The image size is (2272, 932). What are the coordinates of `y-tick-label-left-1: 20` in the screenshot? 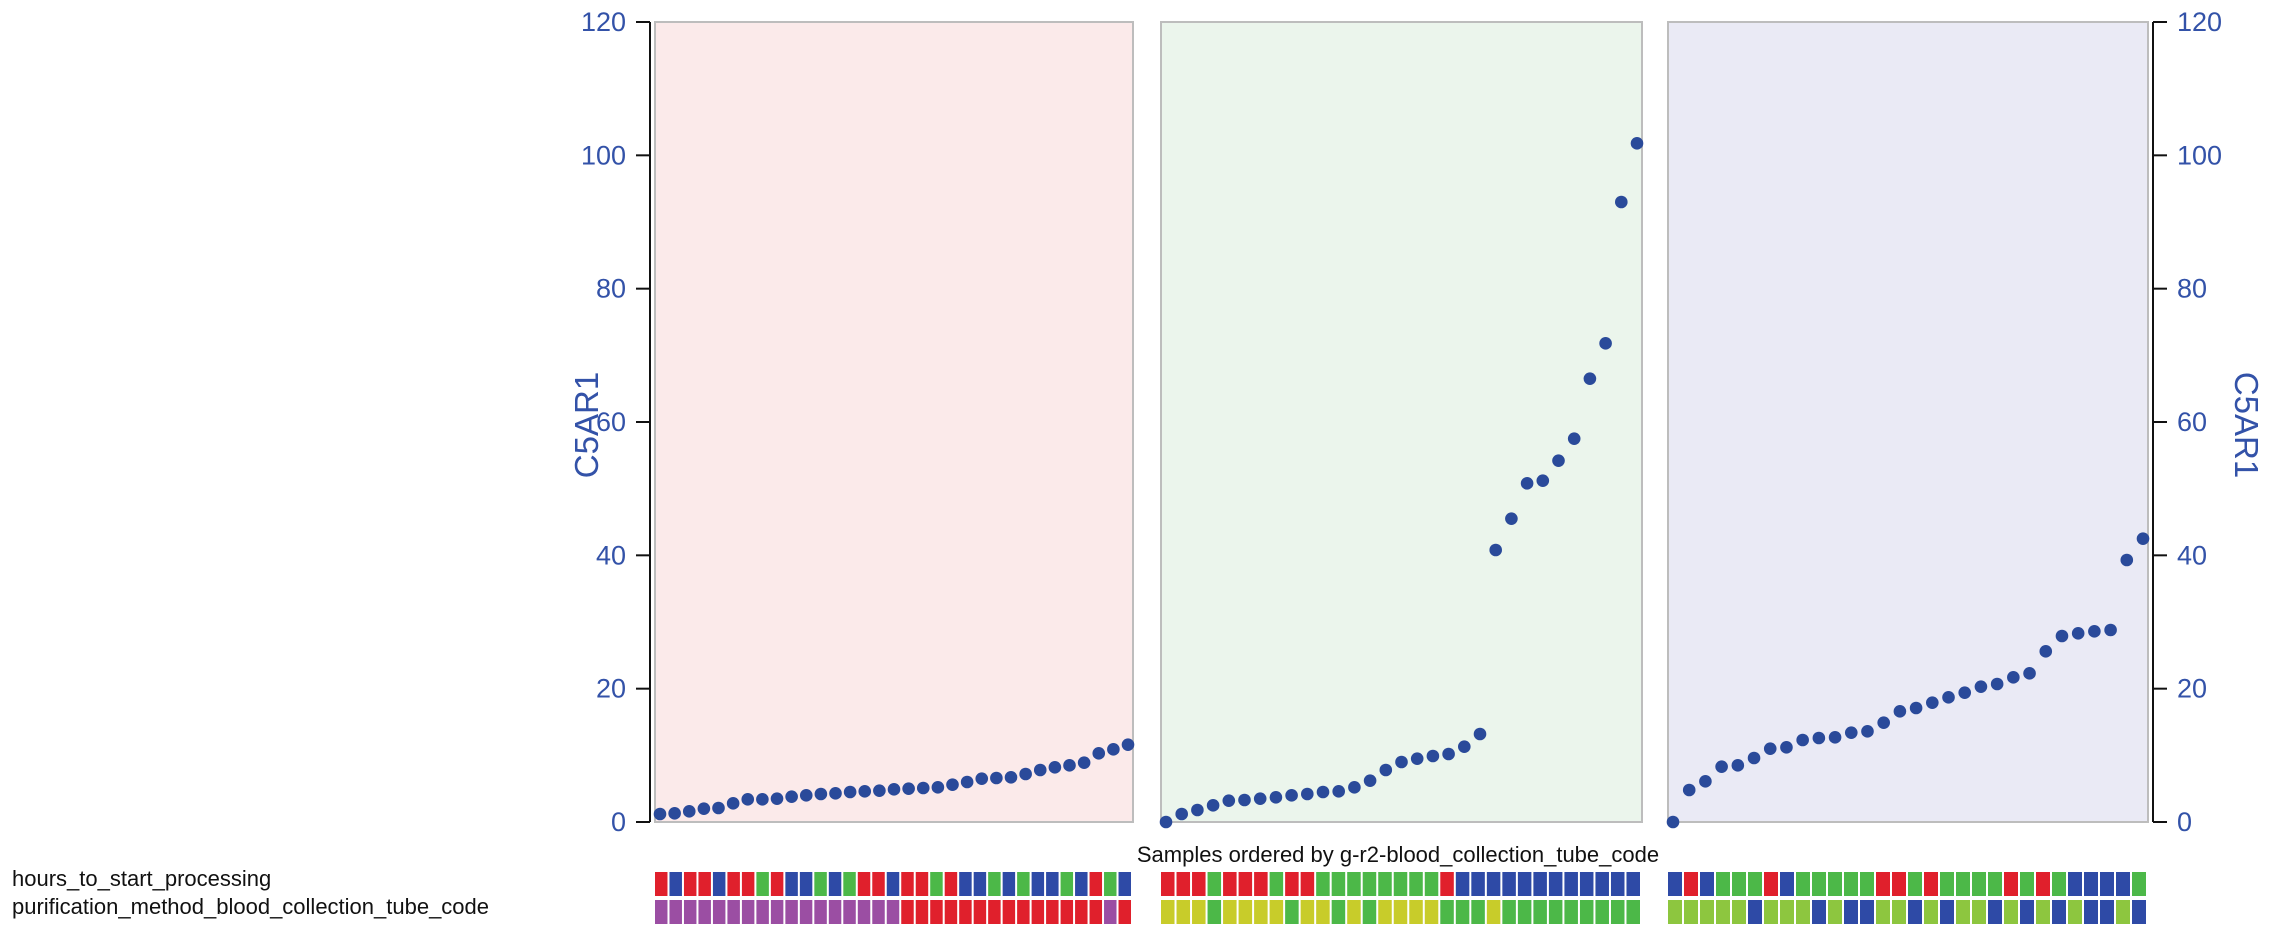 It's located at (611, 689).